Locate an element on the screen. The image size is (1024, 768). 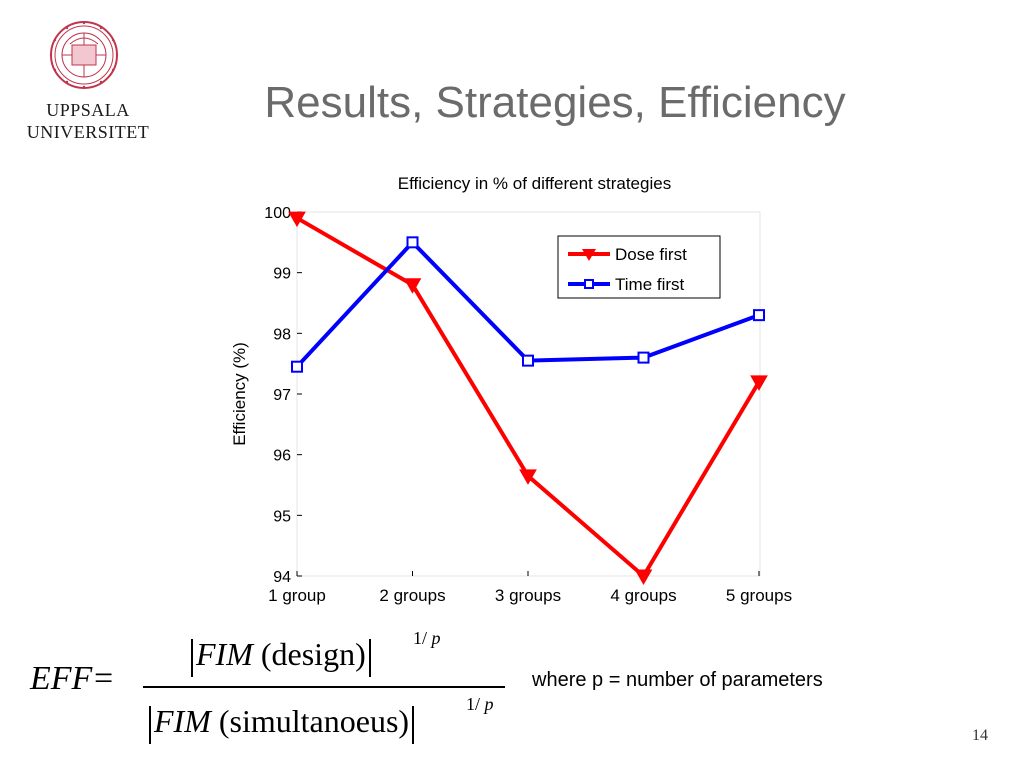
x-tick-label: 2 groups is located at coordinates (412, 595).